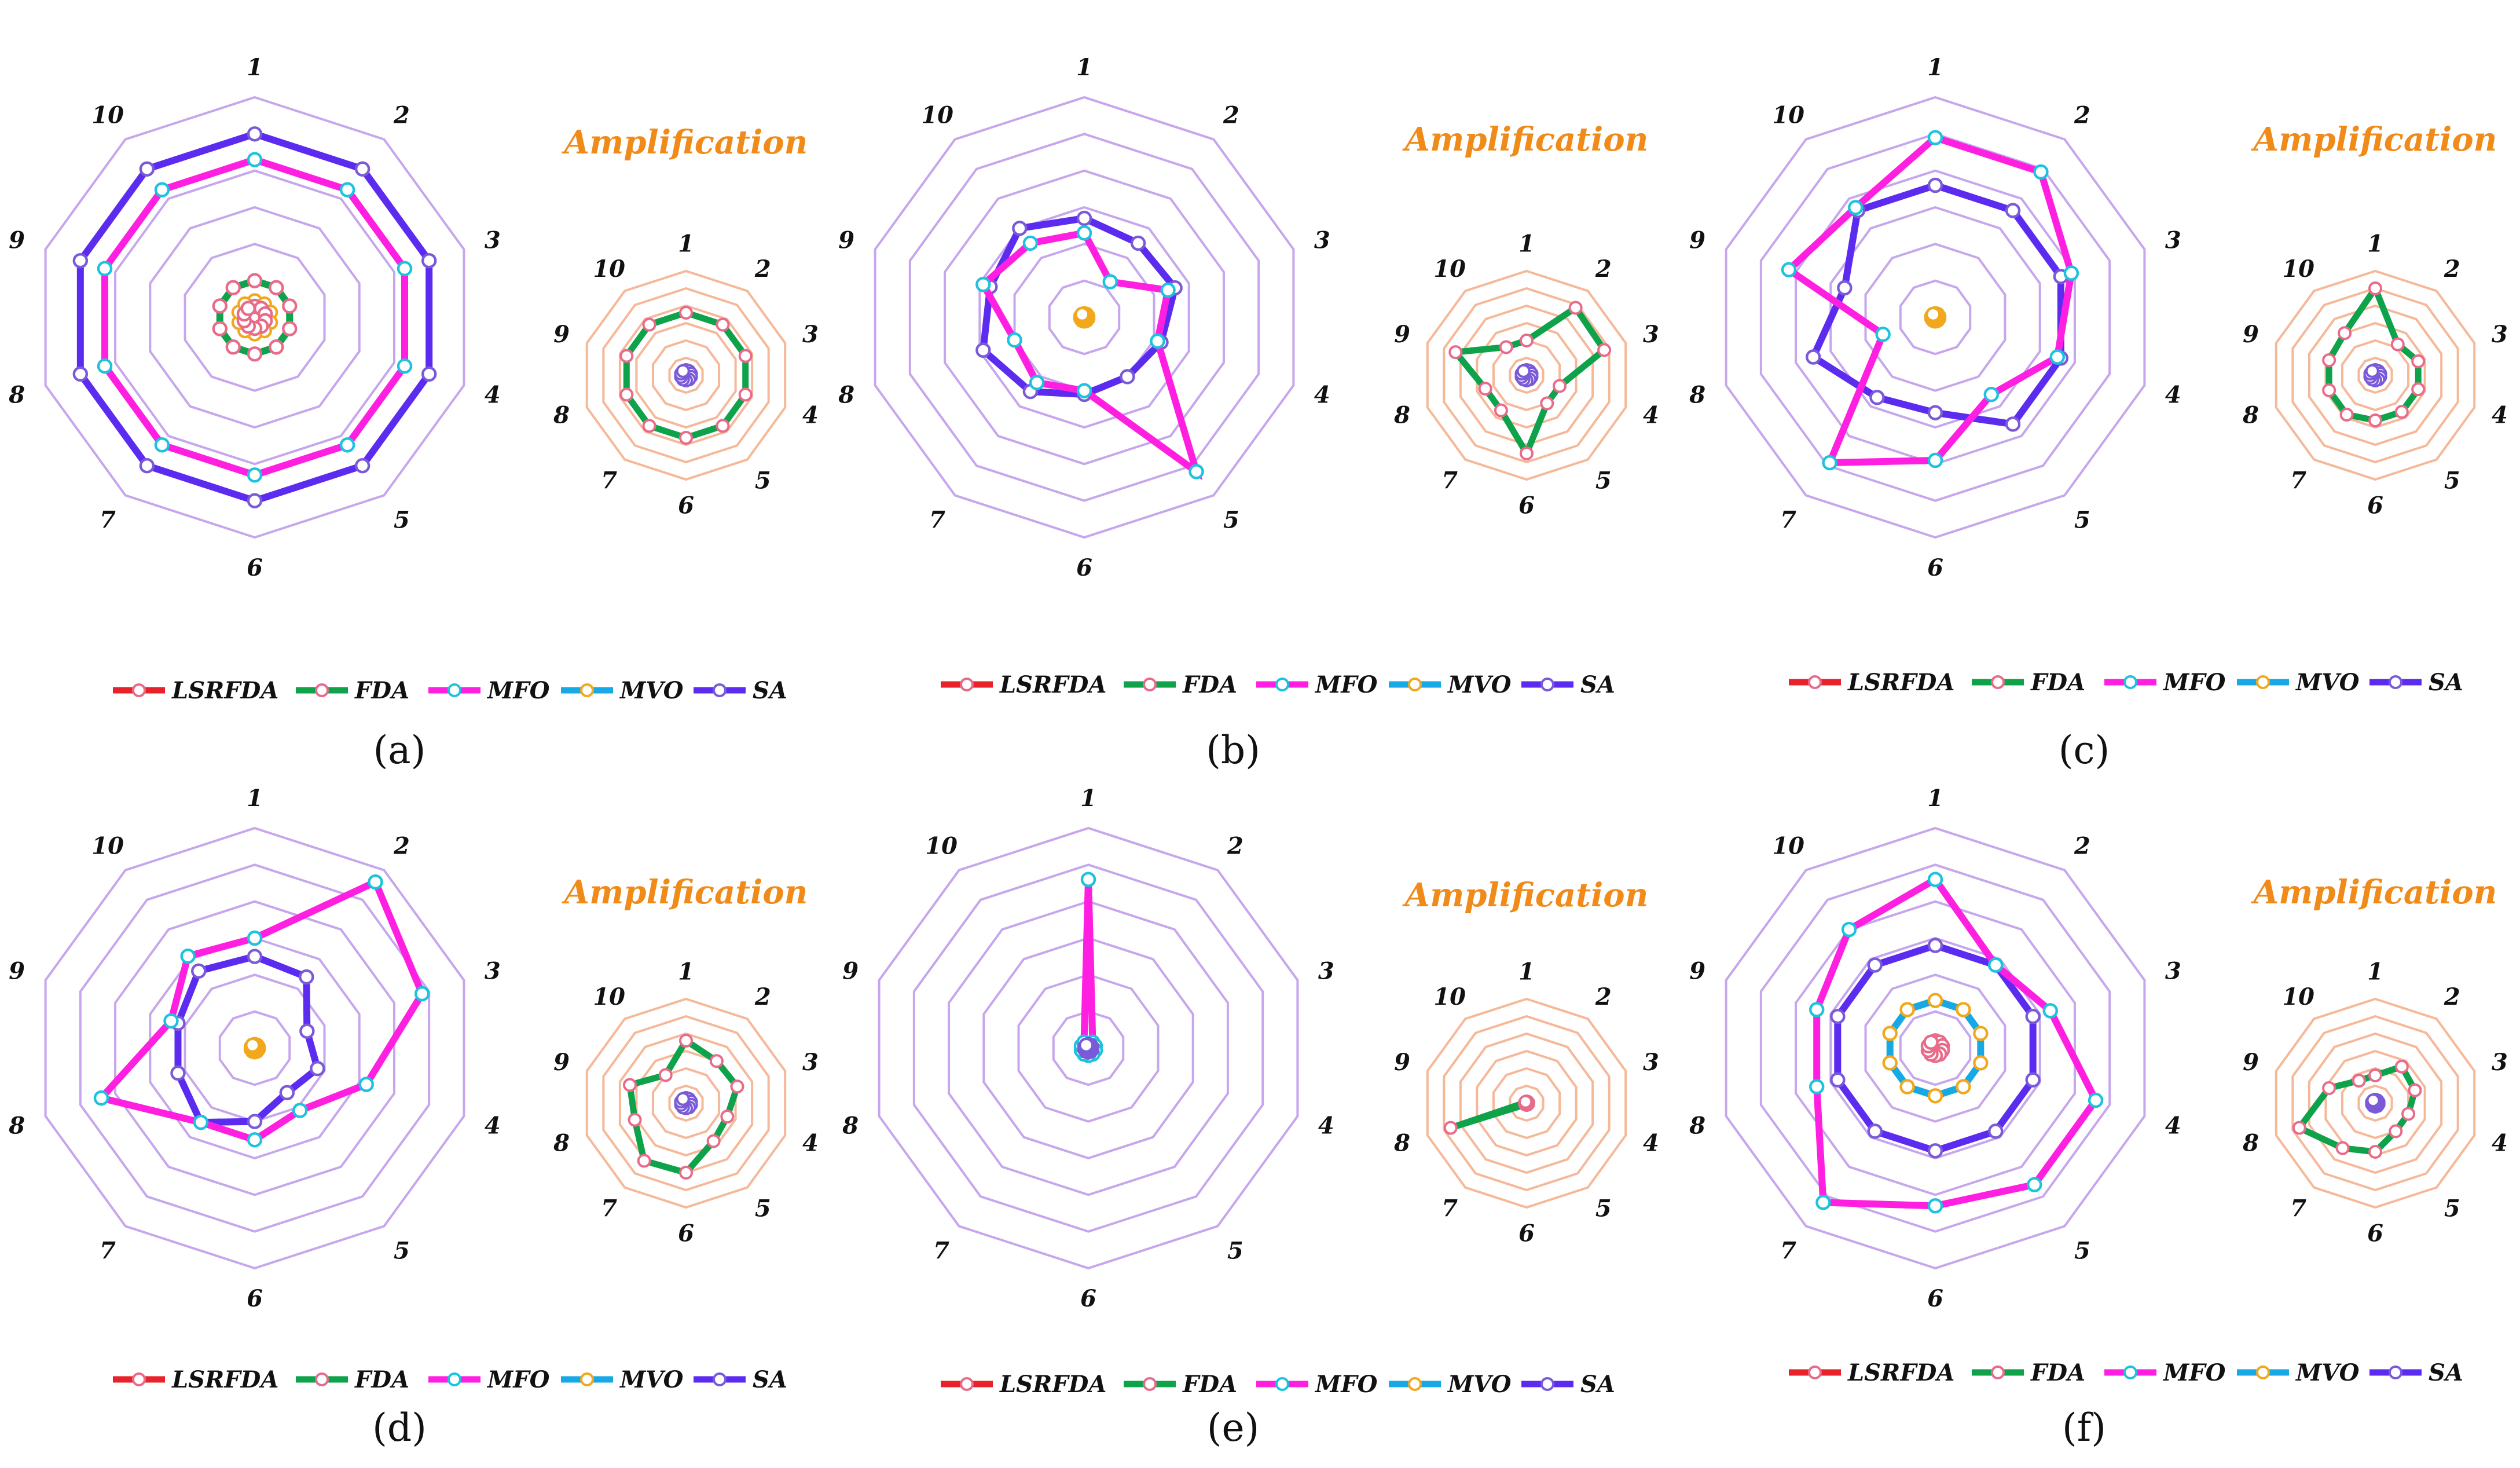 This screenshot has height=1468, width=2520. I want to click on panel-2-main-axis-label-2: 2, so click(1231, 116).